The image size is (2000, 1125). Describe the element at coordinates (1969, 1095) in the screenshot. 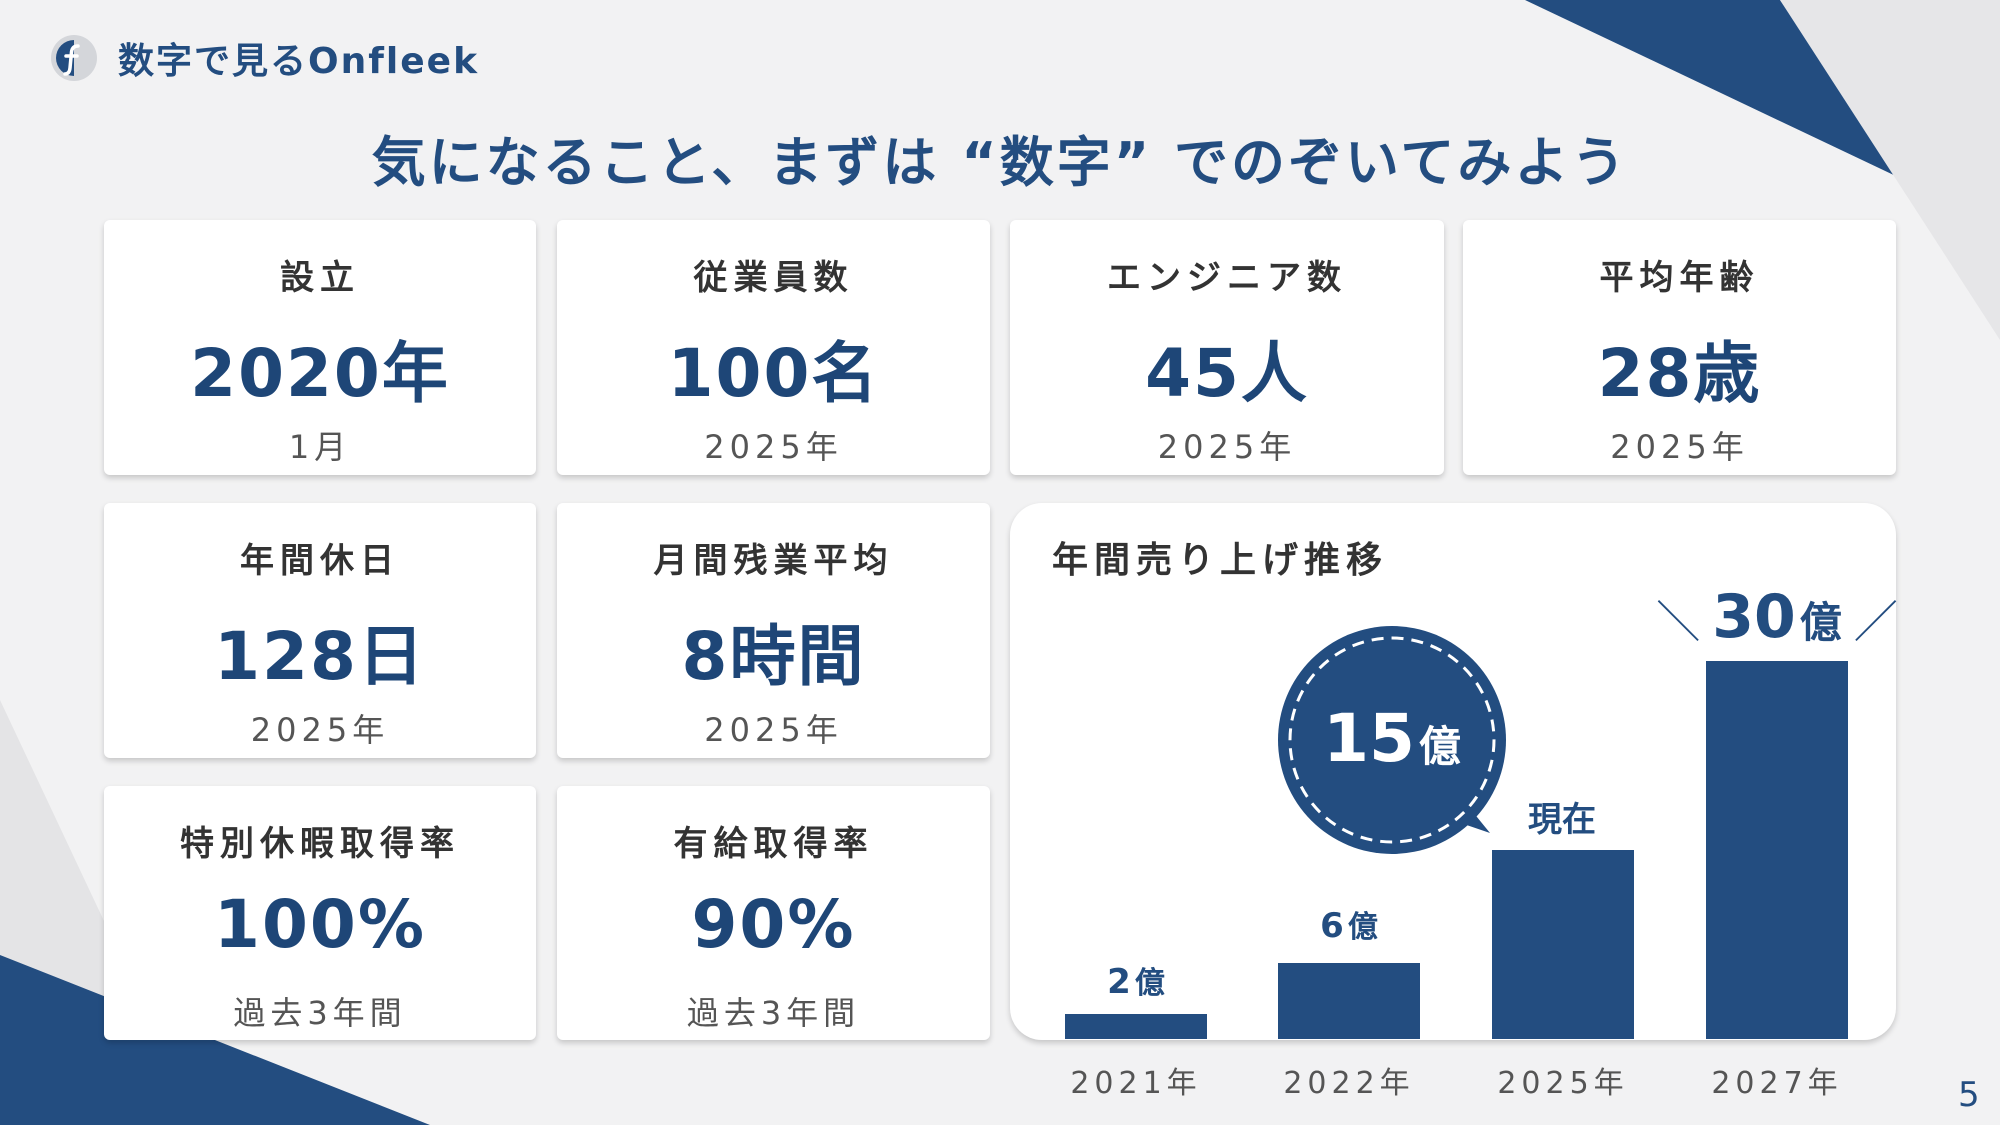

I see `page-number: 5` at that location.